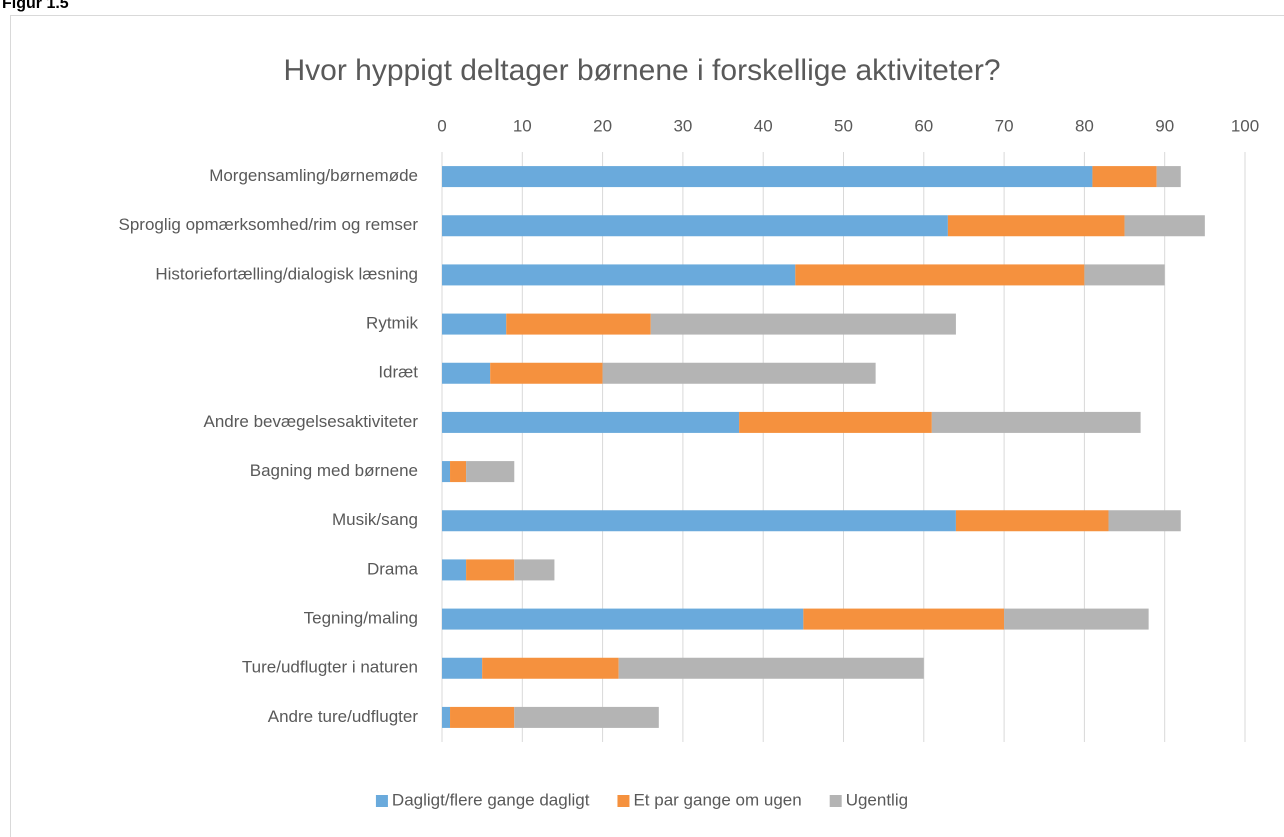 This screenshot has height=837, width=1284. What do you see at coordinates (1164, 125) in the screenshot?
I see `x-tick-label: 90` at bounding box center [1164, 125].